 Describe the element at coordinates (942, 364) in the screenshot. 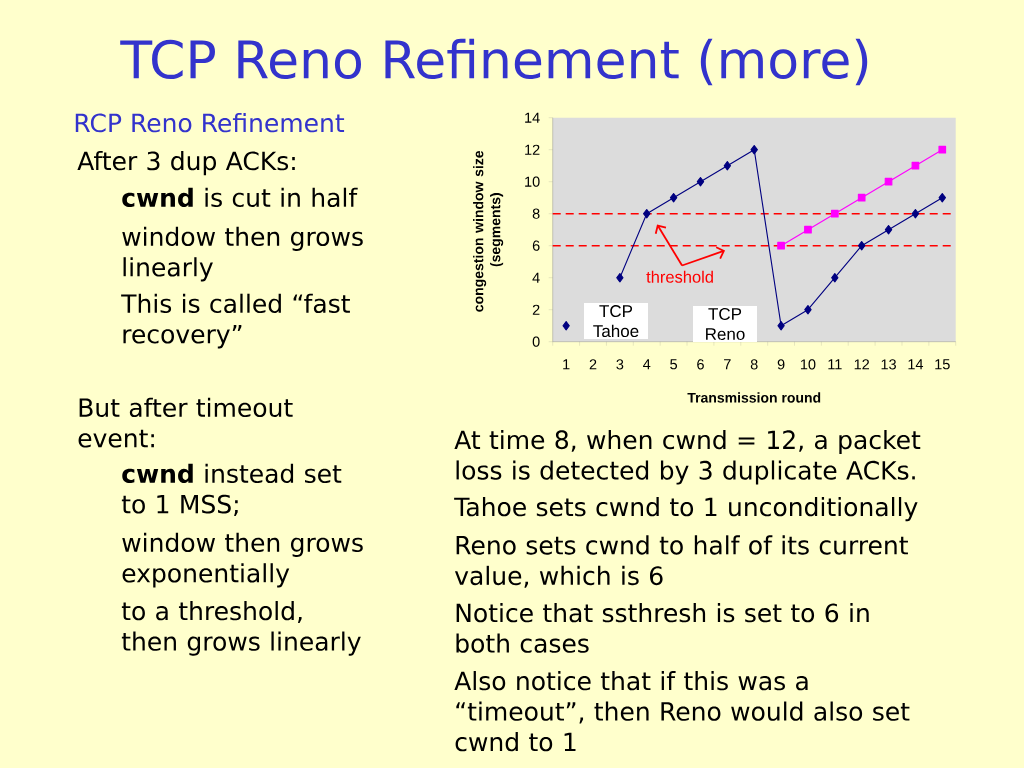

I see `x-tick-label: 15` at that location.